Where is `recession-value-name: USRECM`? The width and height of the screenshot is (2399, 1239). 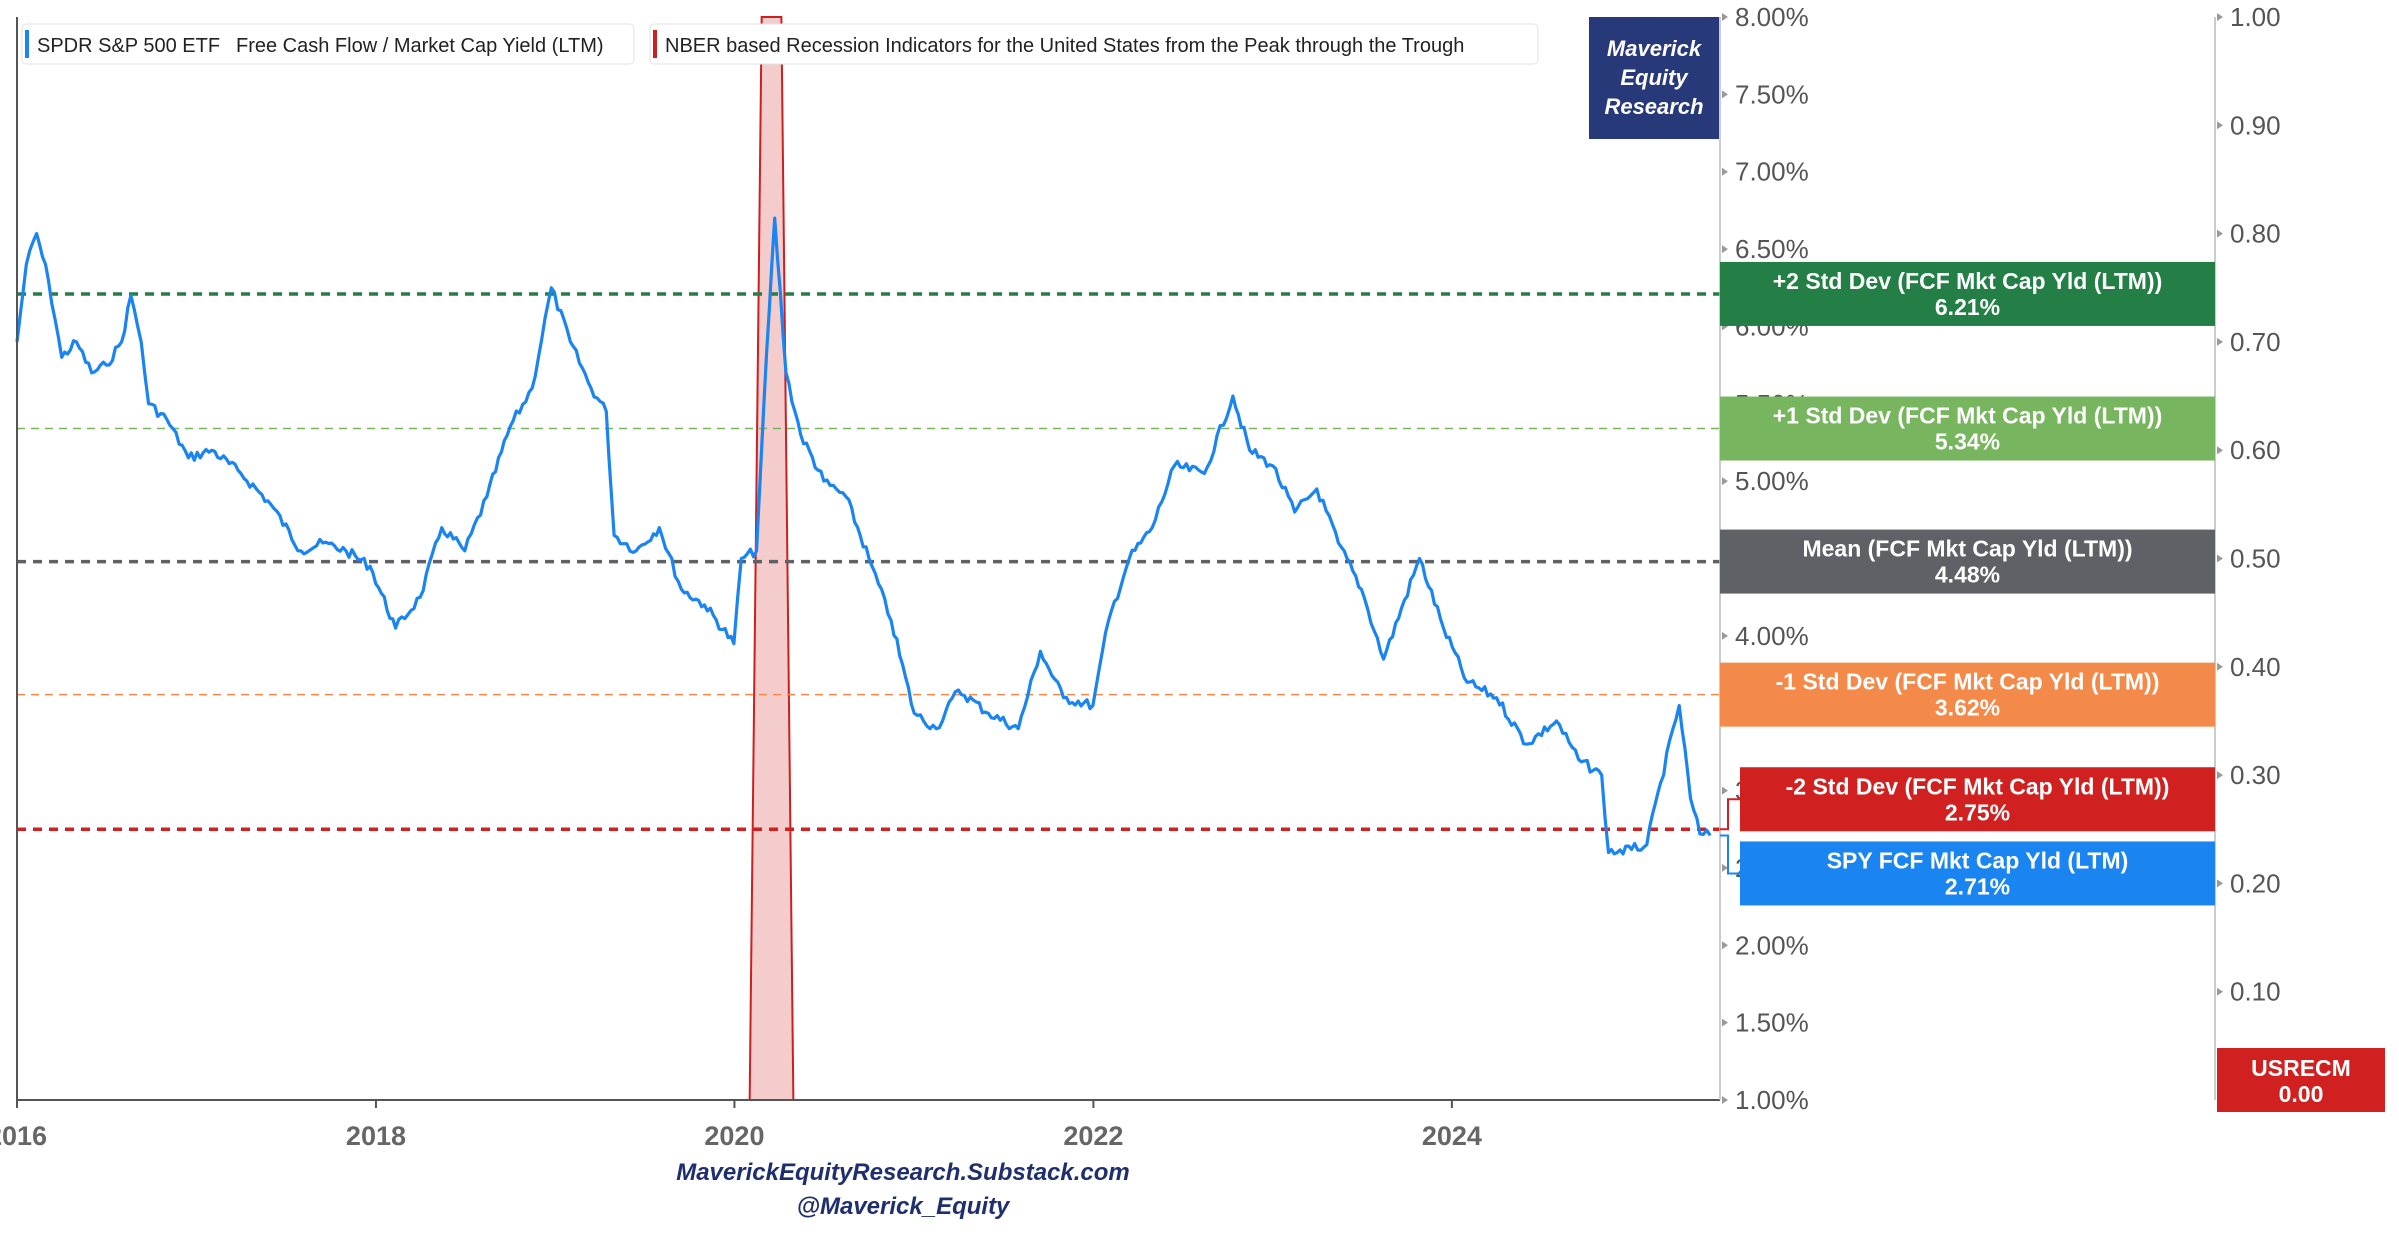
recession-value-name: USRECM is located at coordinates (2301, 1068).